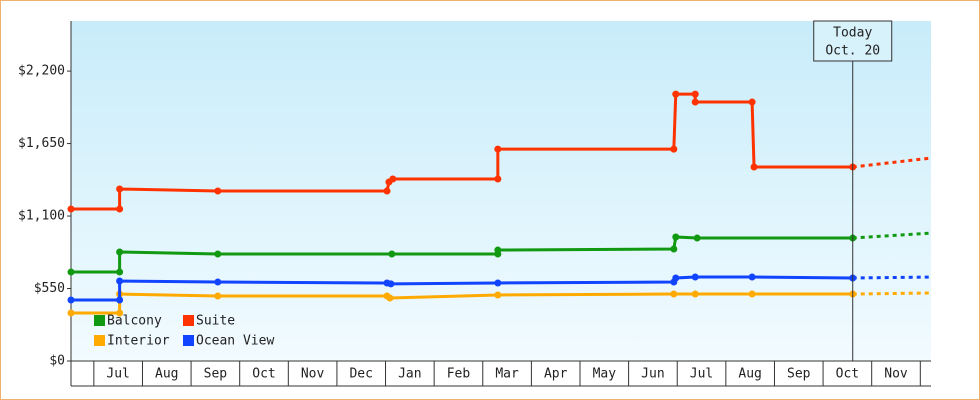 The height and width of the screenshot is (400, 980). I want to click on legend-label: Balcony, so click(134, 321).